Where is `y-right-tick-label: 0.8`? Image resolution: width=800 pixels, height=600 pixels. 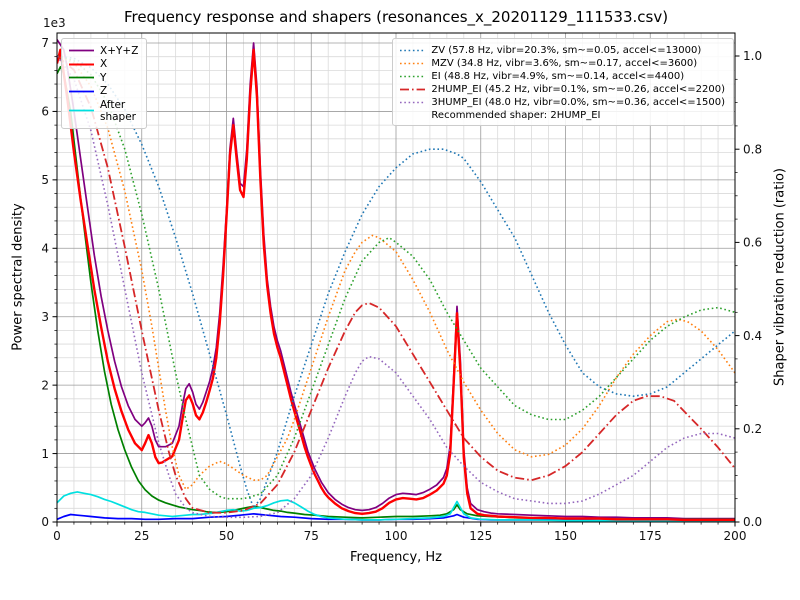 y-right-tick-label: 0.8 is located at coordinates (752, 149).